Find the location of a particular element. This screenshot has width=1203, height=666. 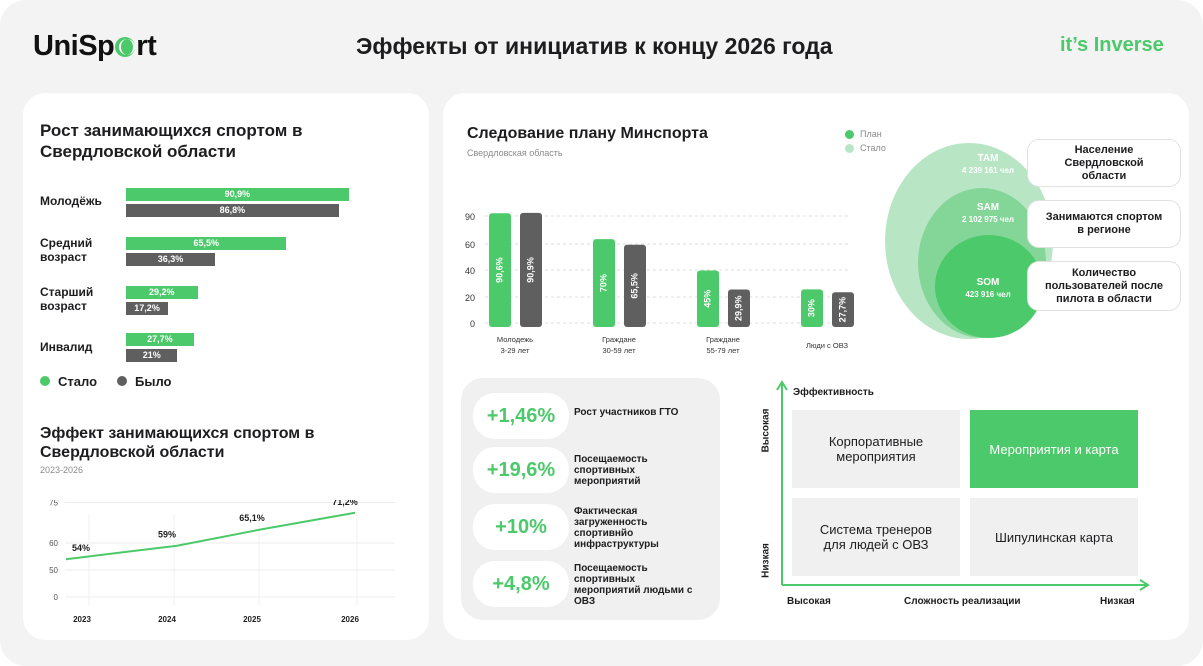

bar-value-label: 27,7% is located at coordinates (842, 310).